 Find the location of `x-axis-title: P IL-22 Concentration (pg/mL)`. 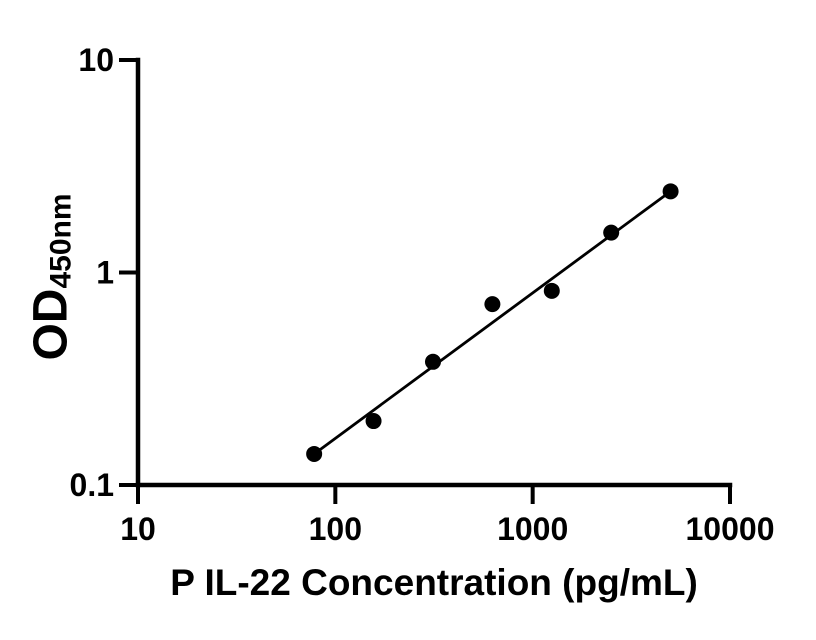

x-axis-title: P IL-22 Concentration (pg/mL) is located at coordinates (434, 582).